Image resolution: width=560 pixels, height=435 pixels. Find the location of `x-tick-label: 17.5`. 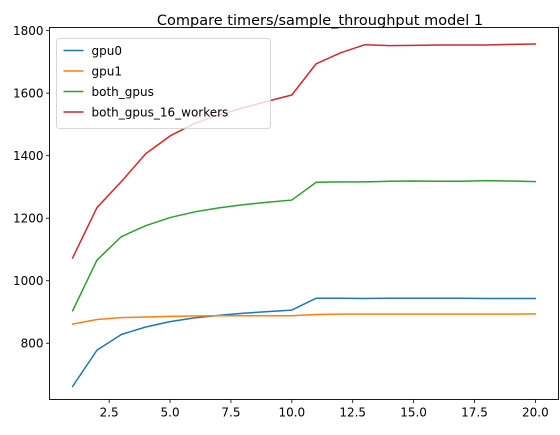

x-tick-label: 17.5 is located at coordinates (474, 413).